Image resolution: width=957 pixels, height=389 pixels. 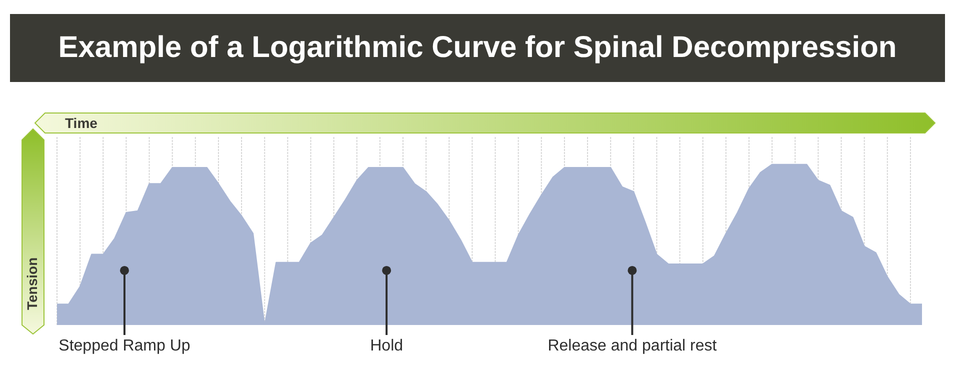 I want to click on text: Stepped Ramp Up, so click(x=124, y=345).